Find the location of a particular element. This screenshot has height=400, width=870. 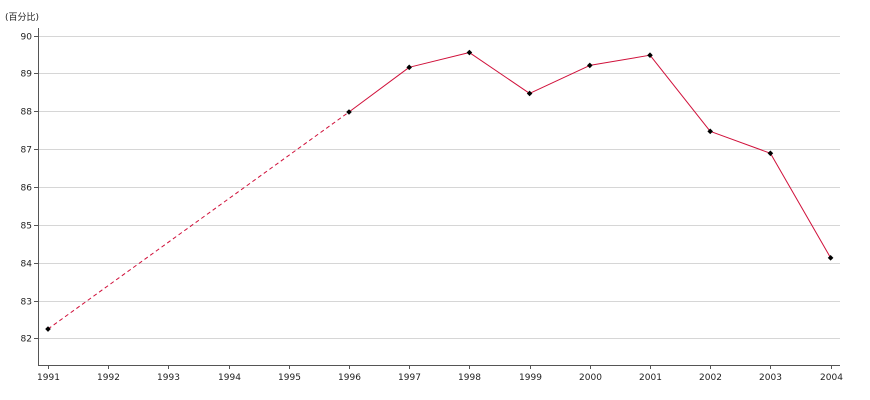

x-tick-label: 1993 is located at coordinates (168, 378).